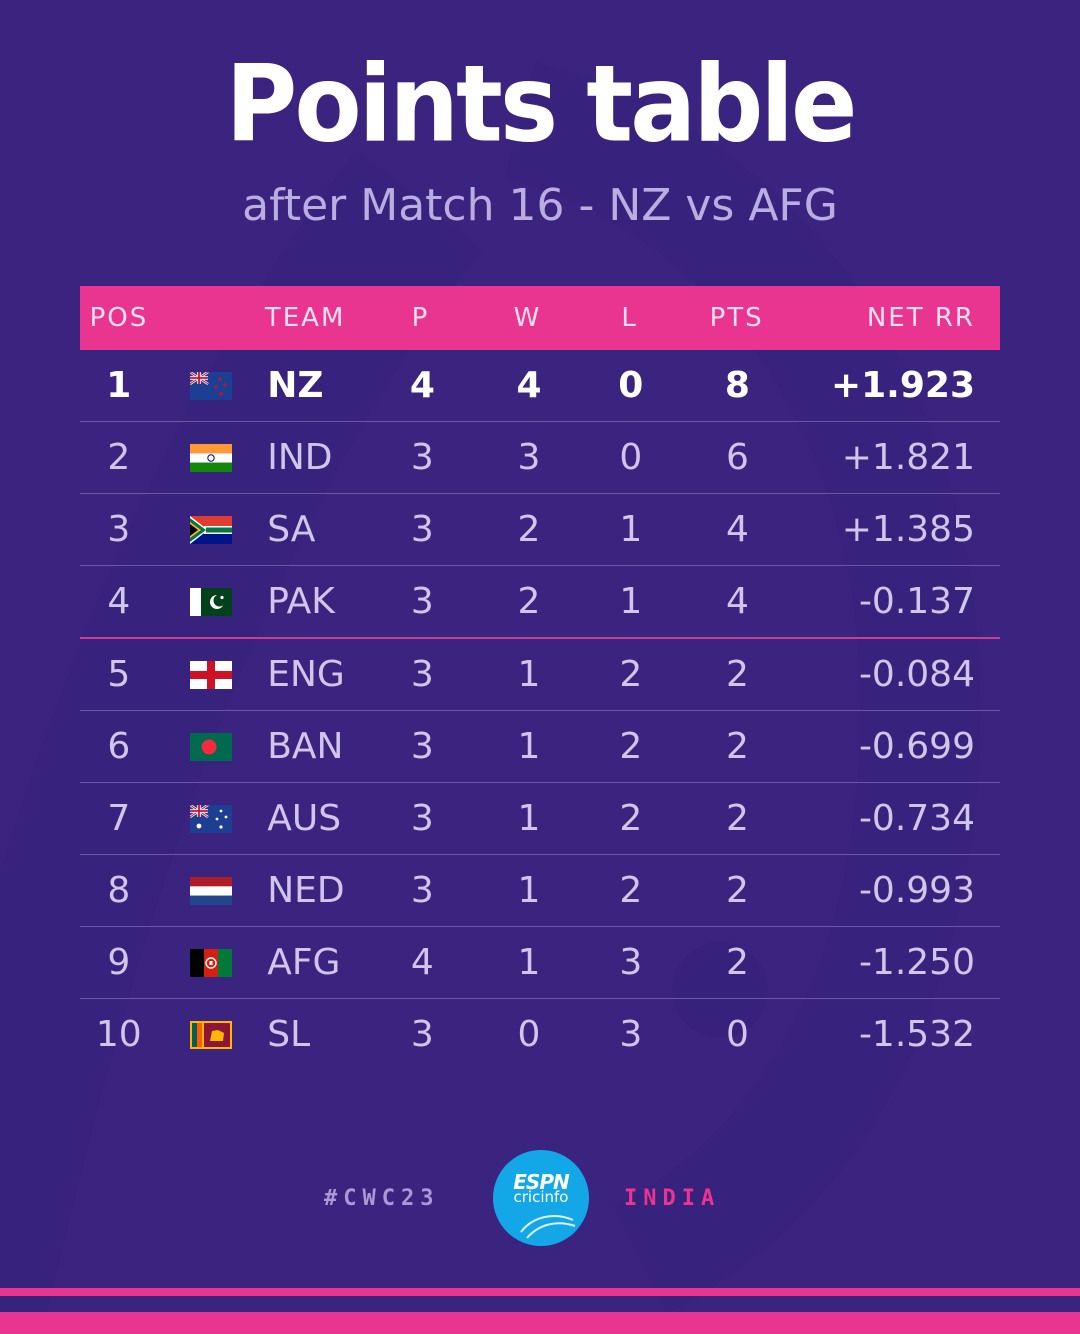  I want to click on table-row: 4 PAK 3 2 1 4 -0.137, so click(540, 602).